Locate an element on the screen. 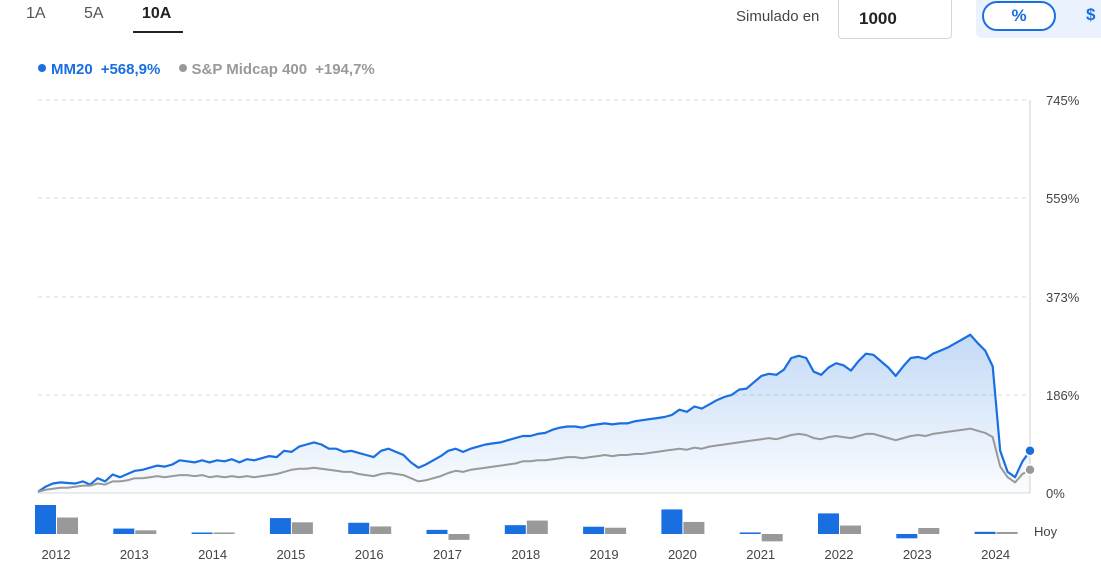 The width and height of the screenshot is (1101, 577). x-year-label: 2020 is located at coordinates (682, 554).